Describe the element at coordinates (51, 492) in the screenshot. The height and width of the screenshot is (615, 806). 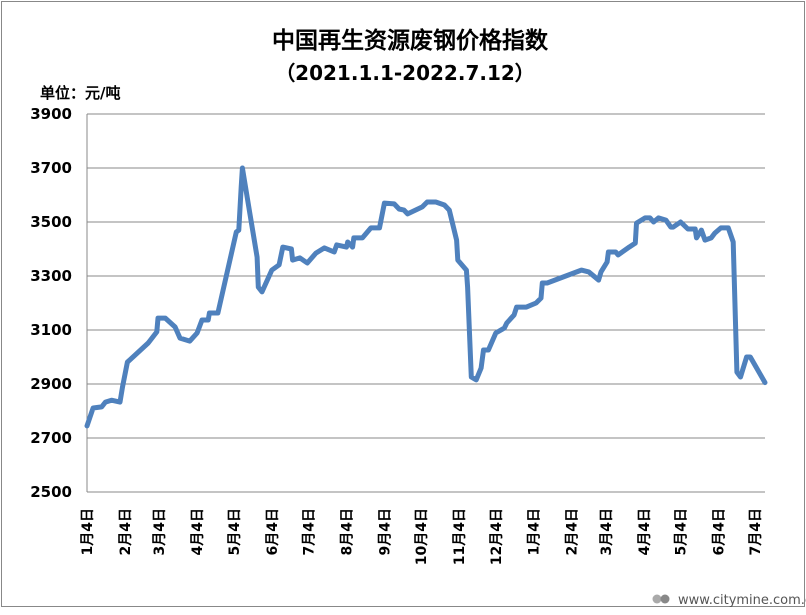
I see `y-tick-label: 2500` at that location.